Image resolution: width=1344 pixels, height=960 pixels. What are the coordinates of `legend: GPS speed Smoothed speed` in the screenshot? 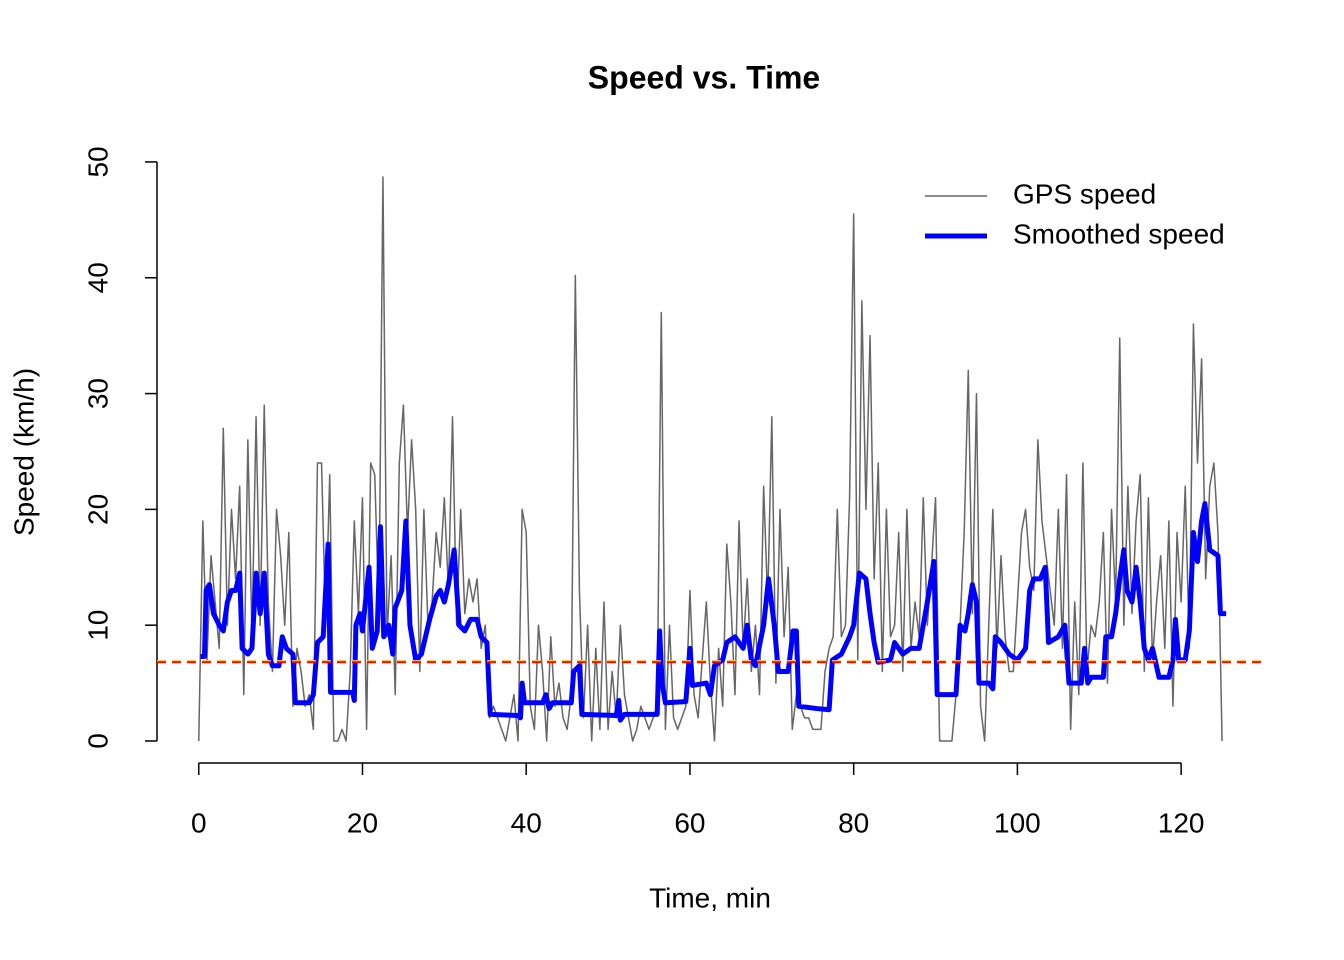 It's located at (1075, 213).